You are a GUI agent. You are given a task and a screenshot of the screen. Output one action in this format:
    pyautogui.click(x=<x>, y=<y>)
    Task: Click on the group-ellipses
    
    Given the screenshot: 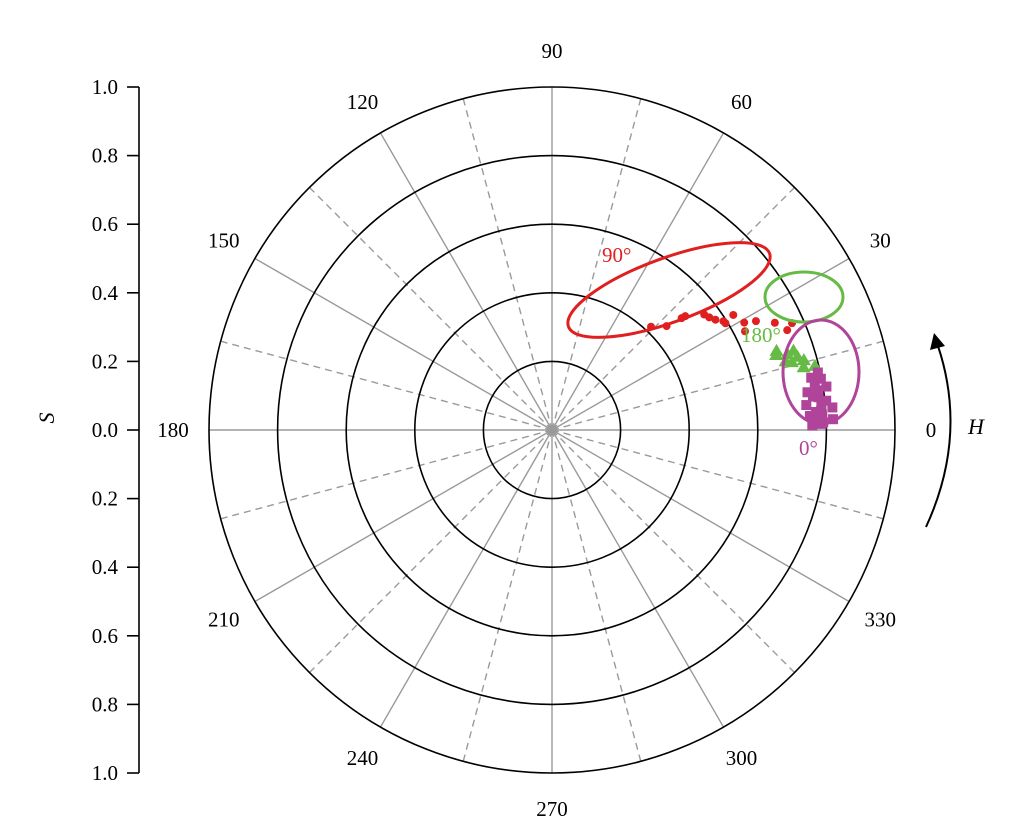 What is the action you would take?
    pyautogui.click(x=713, y=333)
    